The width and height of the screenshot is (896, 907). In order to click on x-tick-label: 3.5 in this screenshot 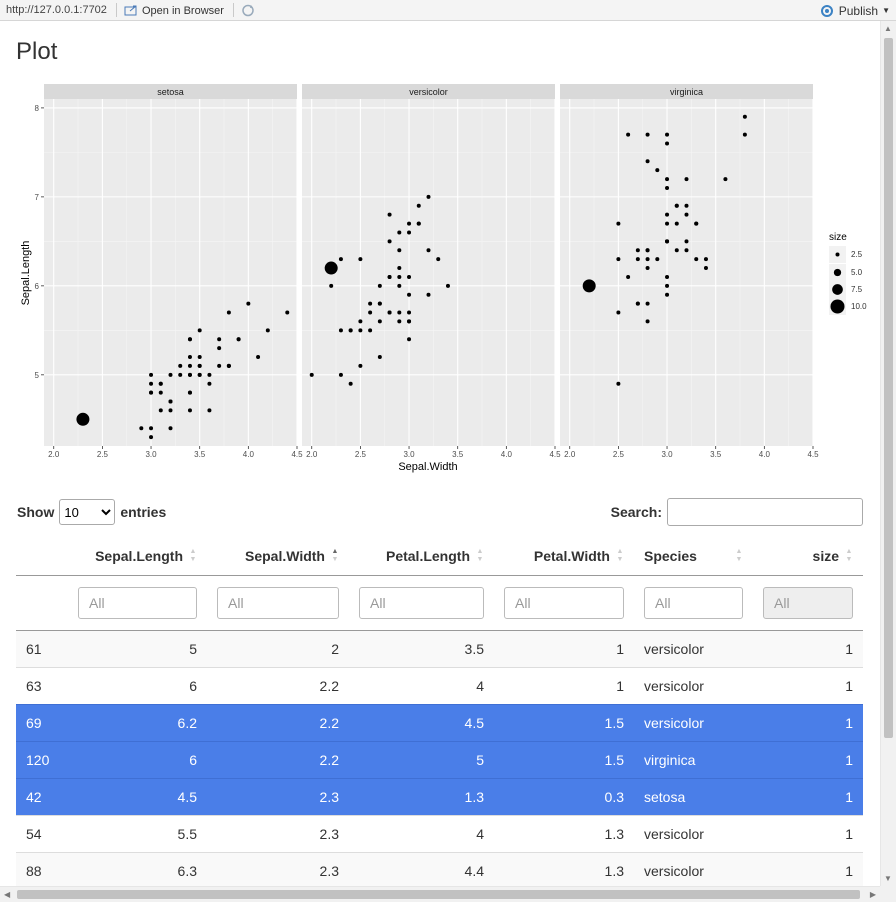, I will do `click(200, 454)`.